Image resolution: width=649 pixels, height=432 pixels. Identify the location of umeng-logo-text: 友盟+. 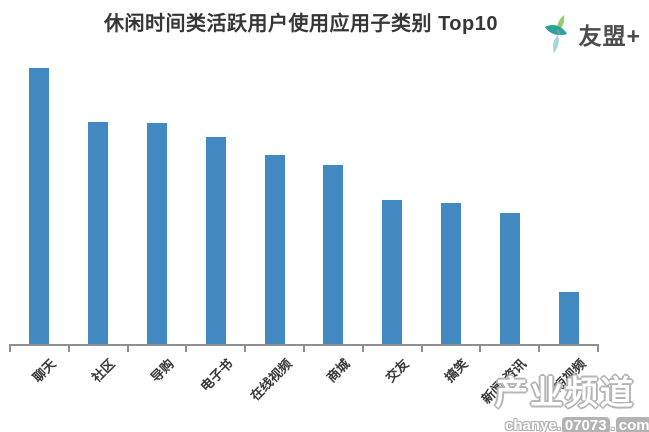
(609, 36).